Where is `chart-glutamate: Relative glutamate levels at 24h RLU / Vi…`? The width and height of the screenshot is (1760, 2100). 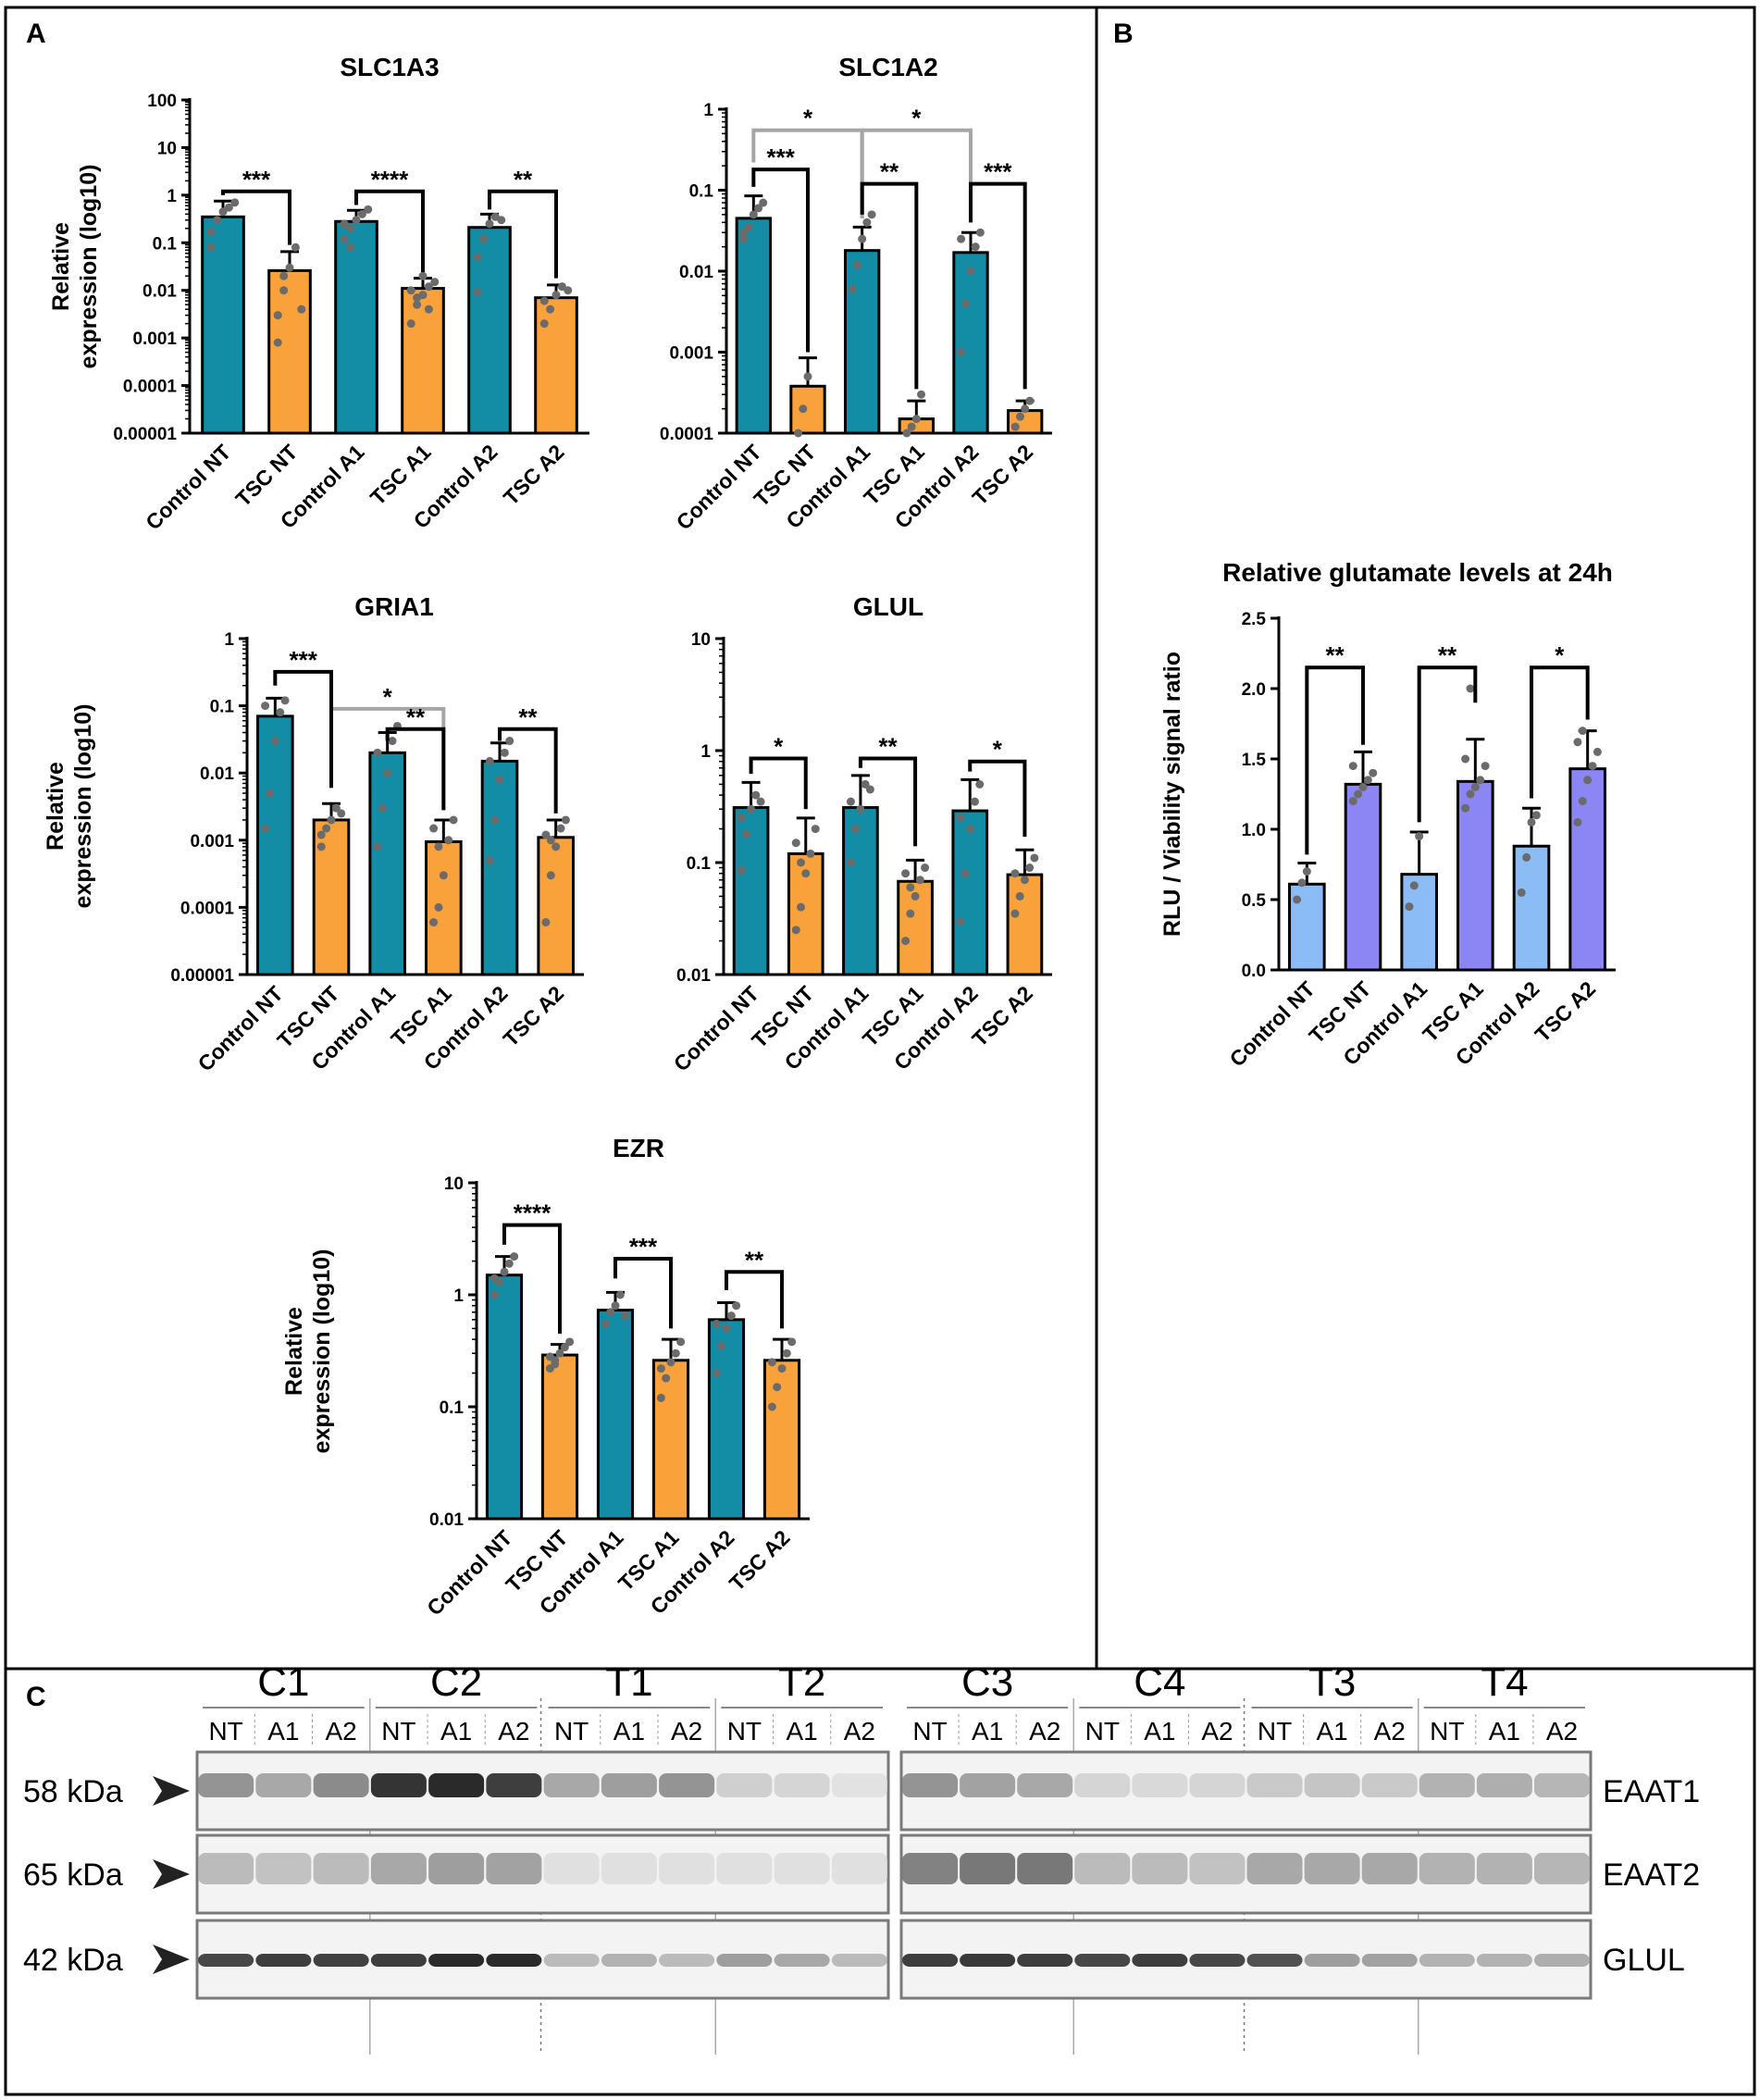
chart-glutamate: Relative glutamate levels at 24h RLU / Vi… is located at coordinates (1387, 815).